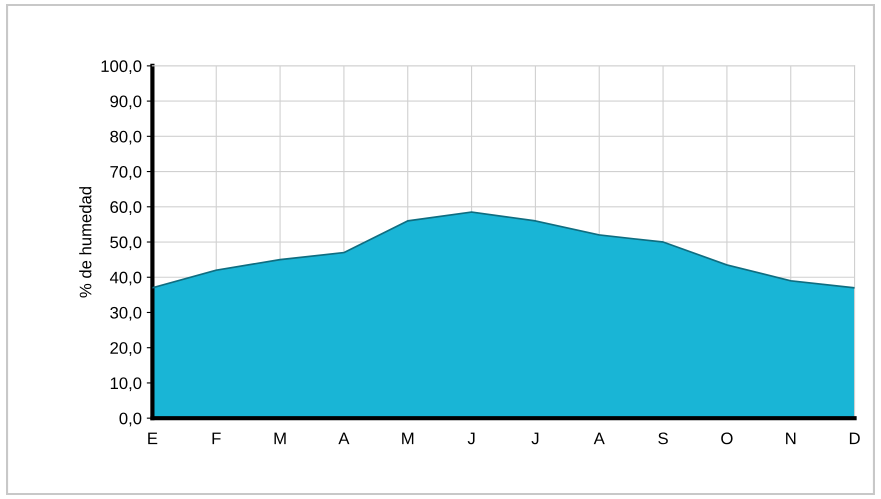 This screenshot has width=881, height=499. What do you see at coordinates (216, 438) in the screenshot?
I see `x-tick-label: F` at bounding box center [216, 438].